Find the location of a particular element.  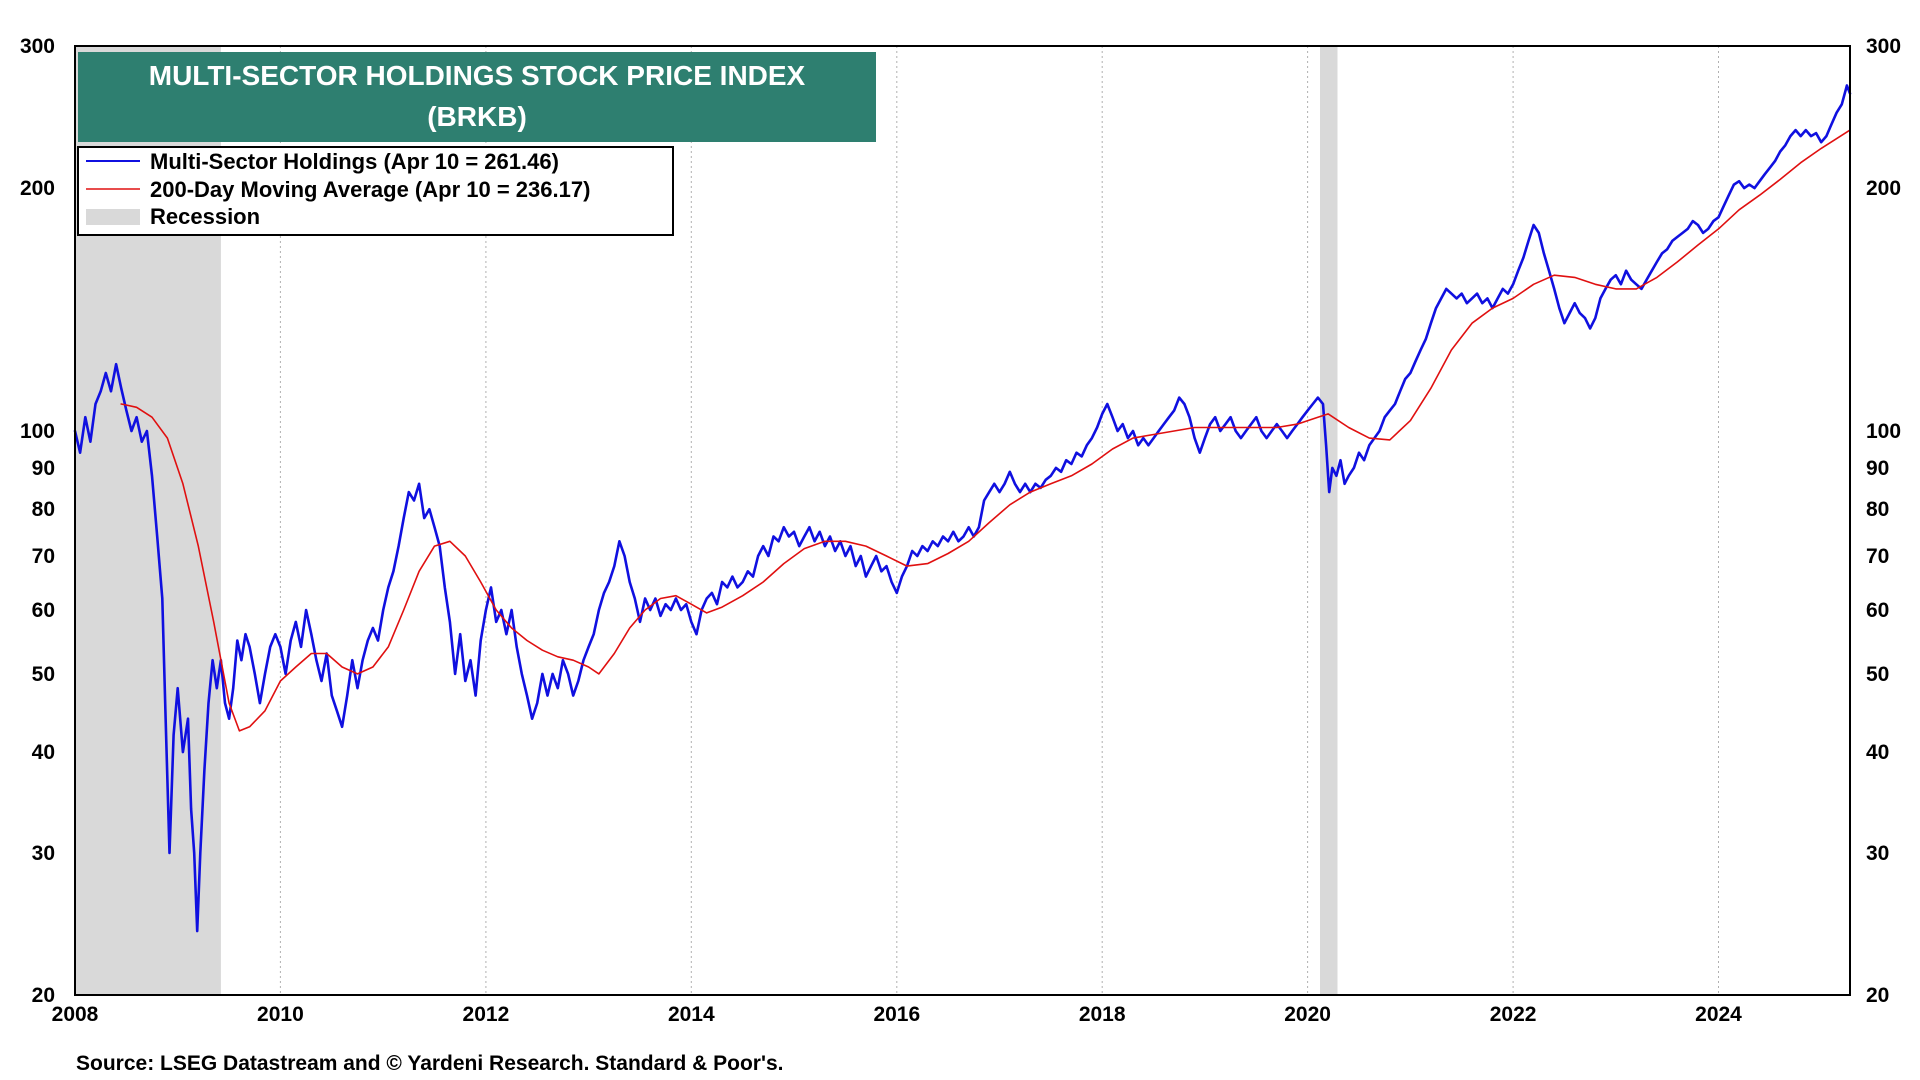

y-tick-left-80: 80 is located at coordinates (43, 509).